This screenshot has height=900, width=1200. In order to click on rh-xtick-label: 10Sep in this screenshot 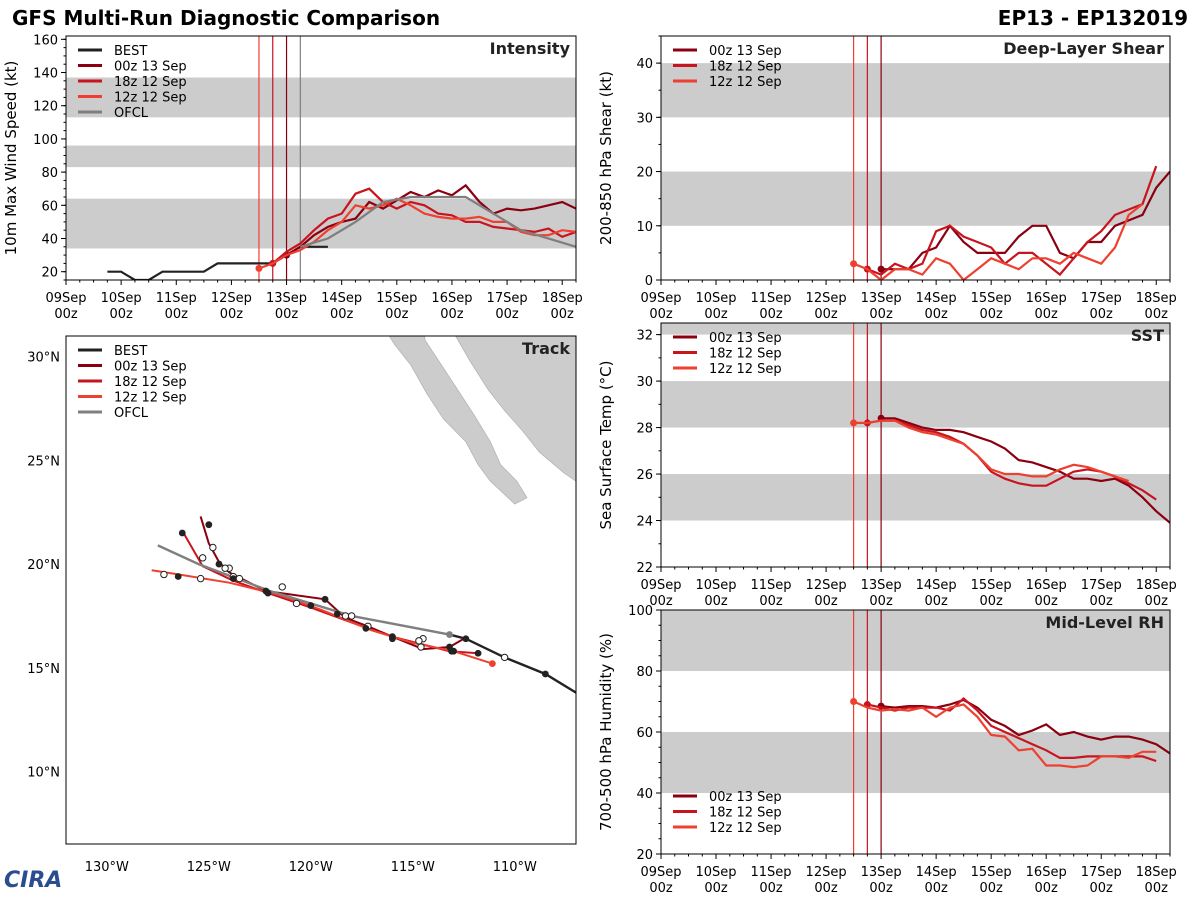, I will do `click(716, 872)`.